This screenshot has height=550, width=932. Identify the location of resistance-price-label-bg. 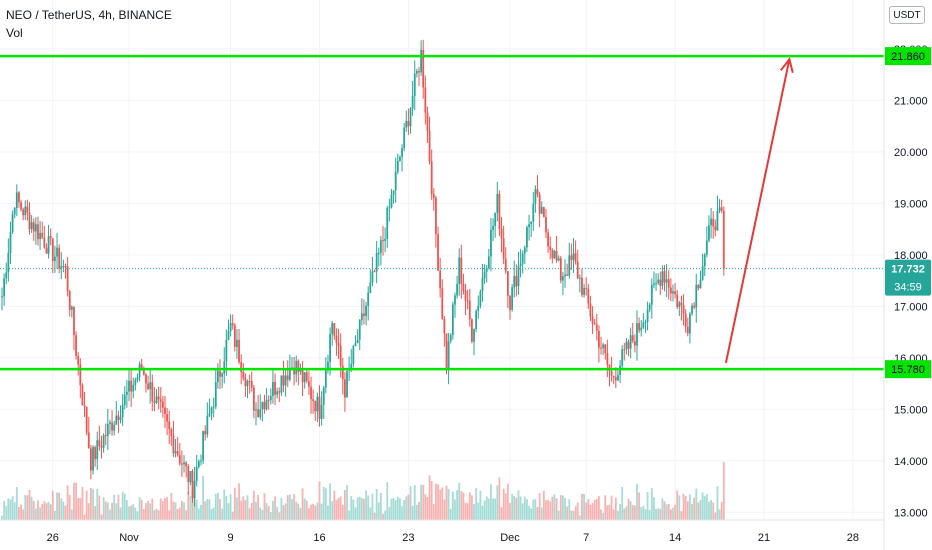
(908, 56).